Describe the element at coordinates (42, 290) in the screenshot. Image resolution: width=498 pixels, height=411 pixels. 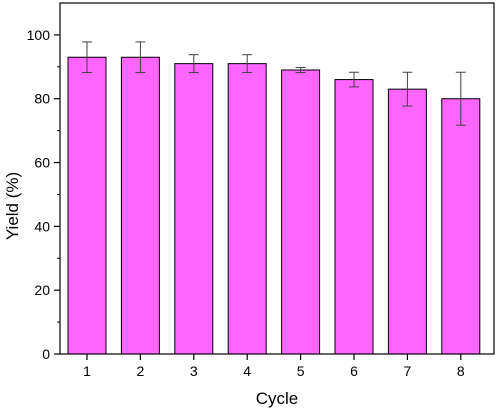
I see `y-tick-label-20: 20` at that location.